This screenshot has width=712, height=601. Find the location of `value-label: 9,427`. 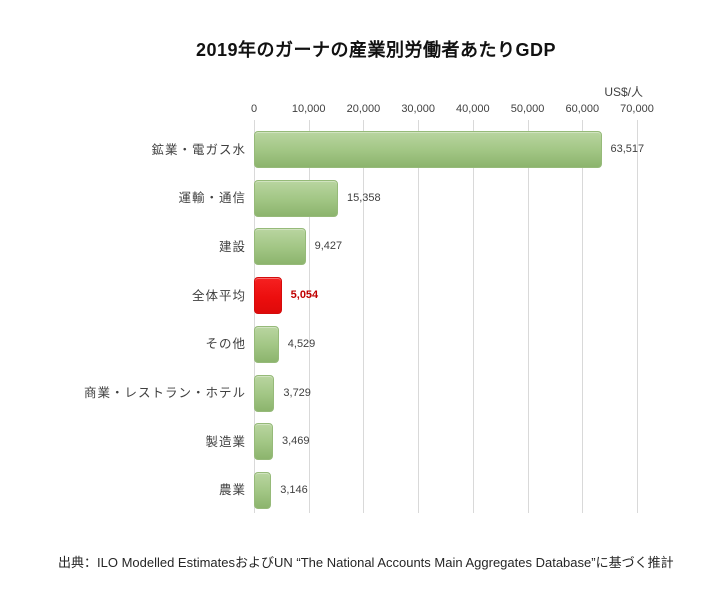

value-label: 9,427 is located at coordinates (328, 246).